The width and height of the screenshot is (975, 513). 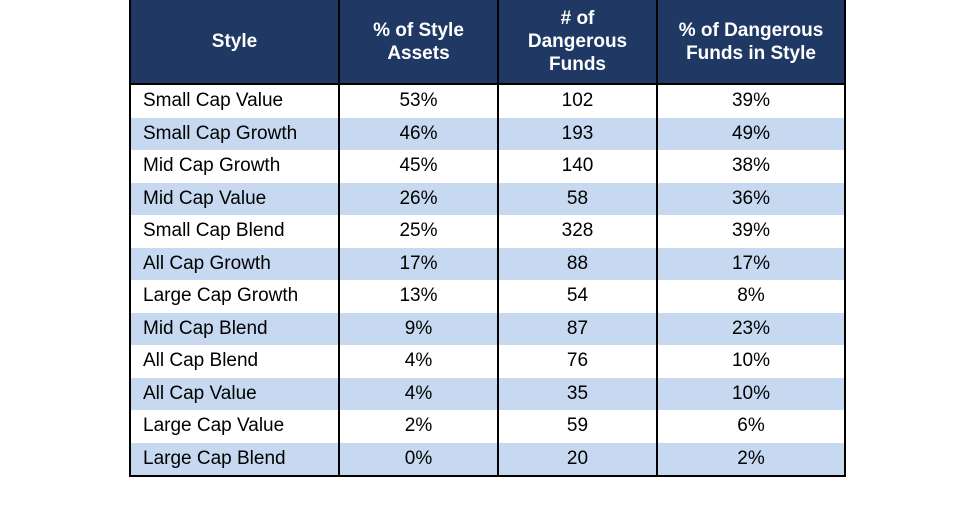 I want to click on header-line: Assets, so click(x=418, y=53).